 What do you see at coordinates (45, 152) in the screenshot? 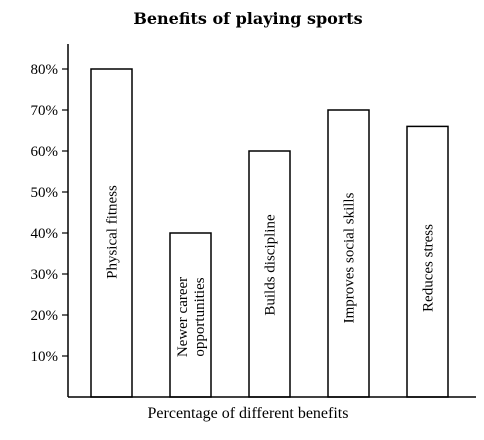
I see `y-tick-label: 60%` at bounding box center [45, 152].